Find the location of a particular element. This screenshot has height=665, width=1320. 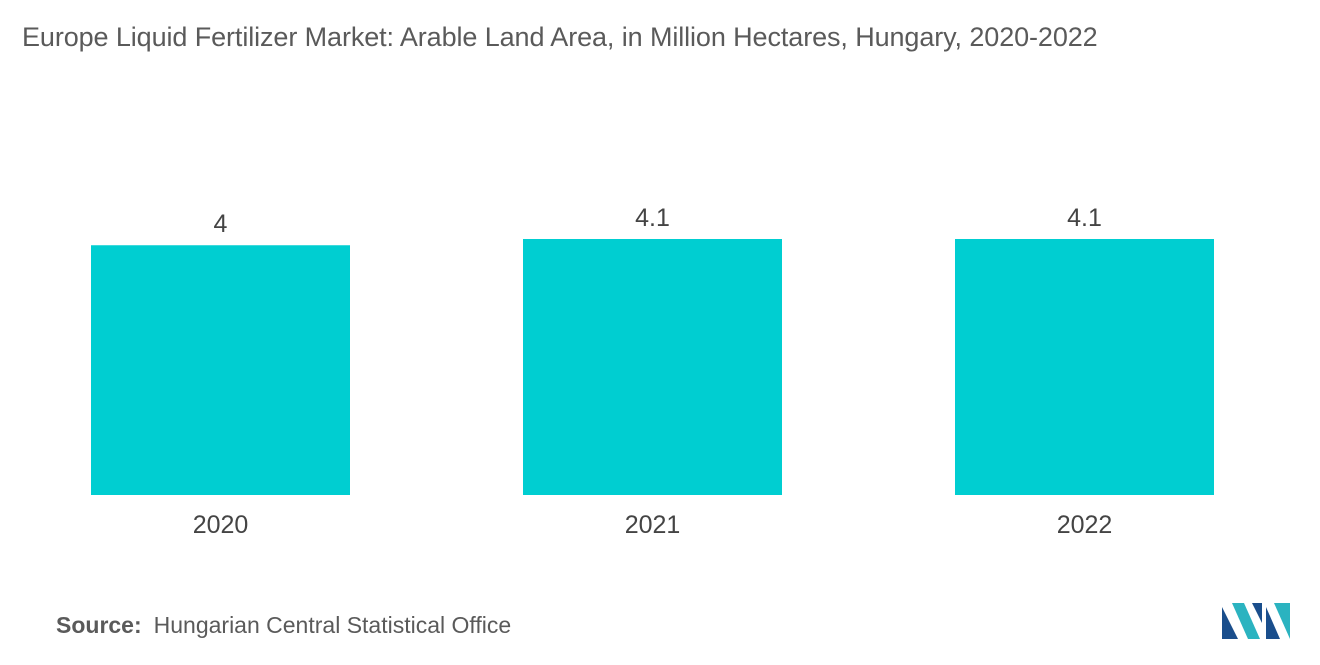

bar-2021 is located at coordinates (652, 367).